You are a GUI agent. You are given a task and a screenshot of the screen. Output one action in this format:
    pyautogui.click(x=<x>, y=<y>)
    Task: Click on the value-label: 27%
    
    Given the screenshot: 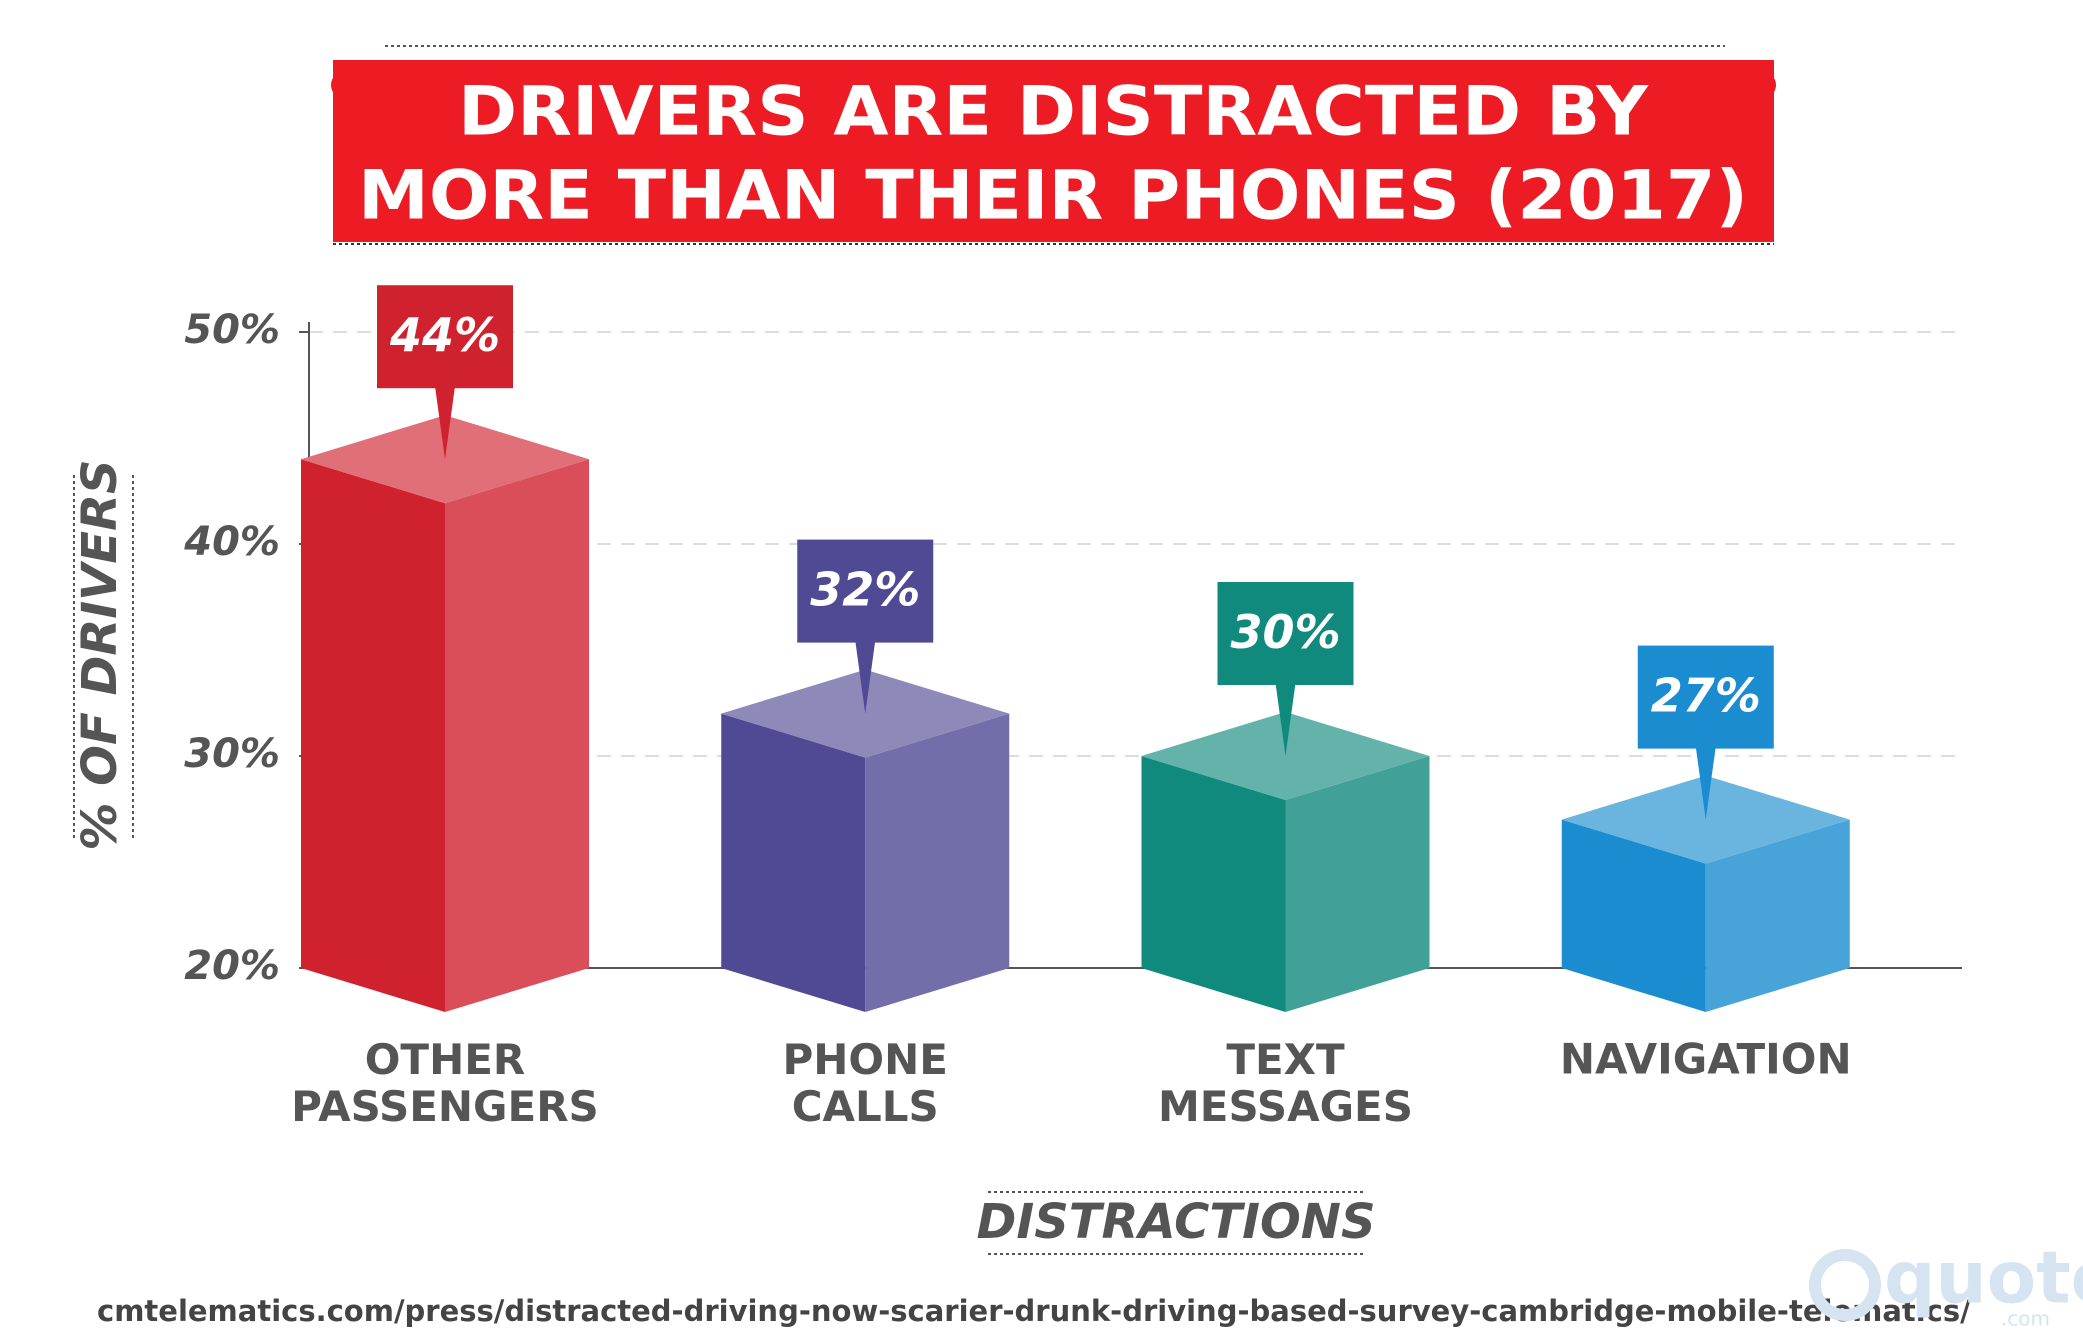 What is the action you would take?
    pyautogui.click(x=1706, y=696)
    